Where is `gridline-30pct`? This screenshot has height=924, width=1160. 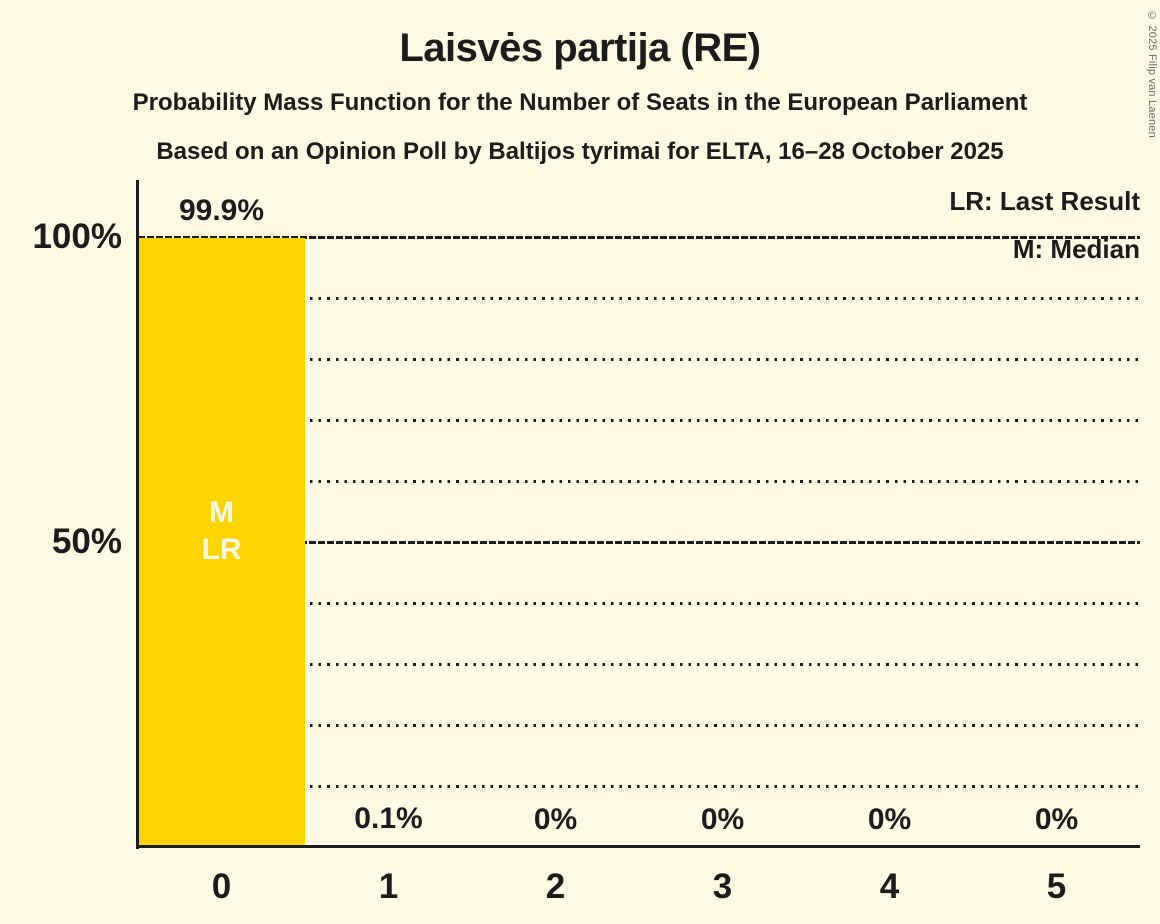
gridline-30pct is located at coordinates (639, 664).